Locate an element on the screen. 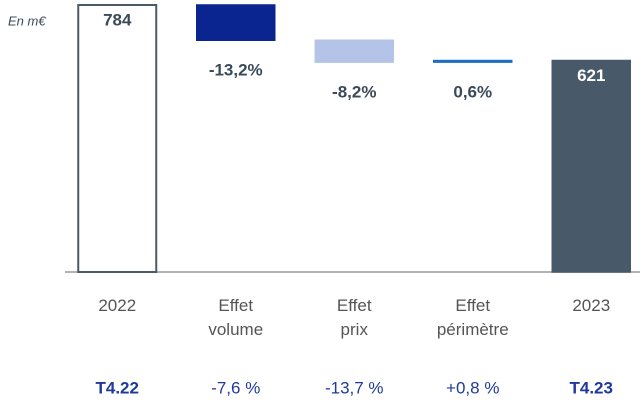  category-line: 2022 is located at coordinates (117, 305).